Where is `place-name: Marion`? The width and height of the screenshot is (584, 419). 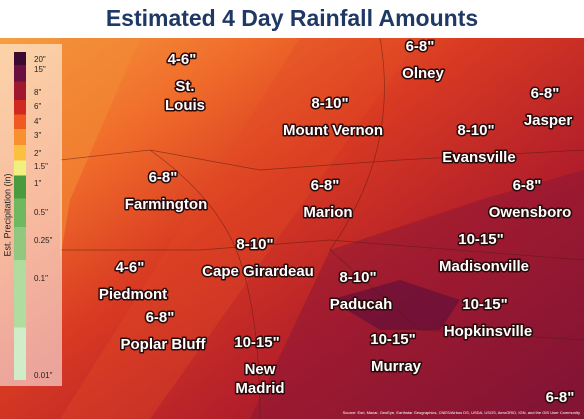 place-name: Marion is located at coordinates (327, 212).